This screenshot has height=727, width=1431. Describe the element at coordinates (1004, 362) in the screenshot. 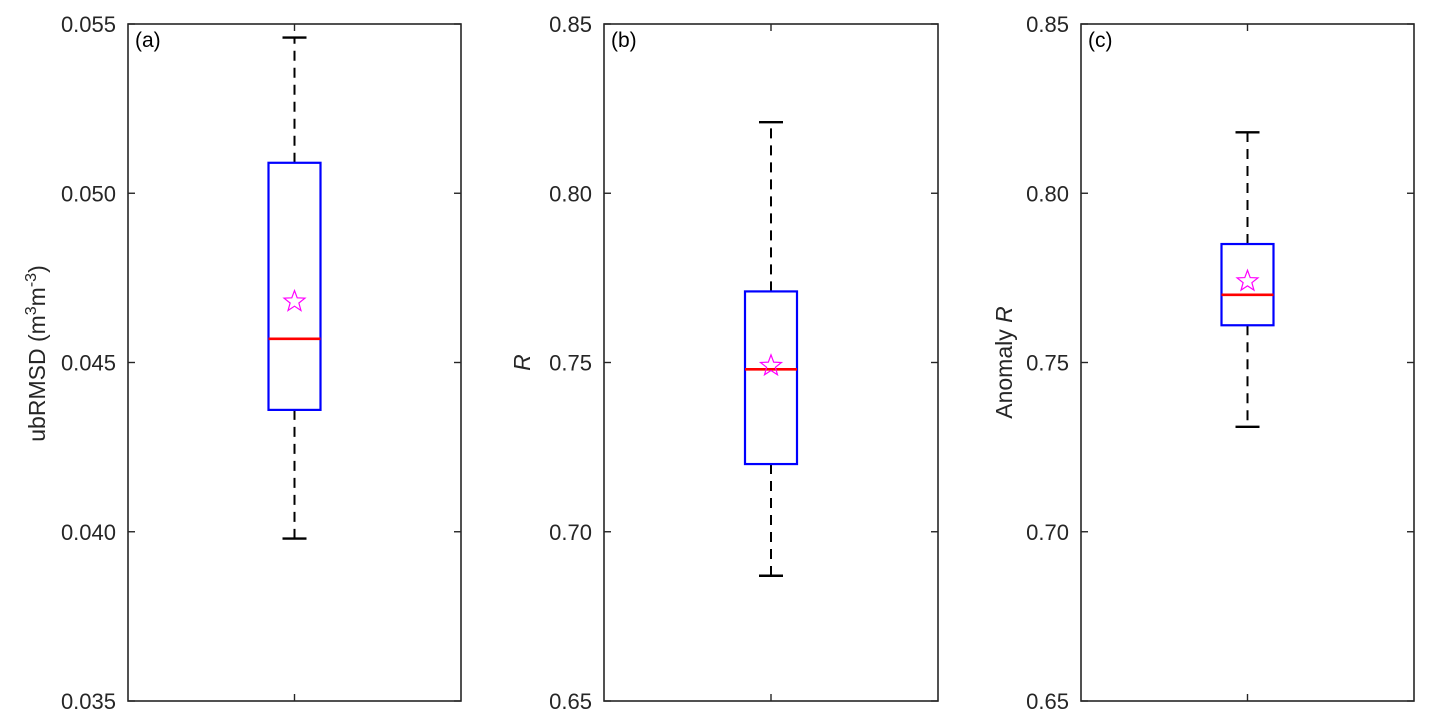

I see `y-axis-label: Anomaly R` at that location.